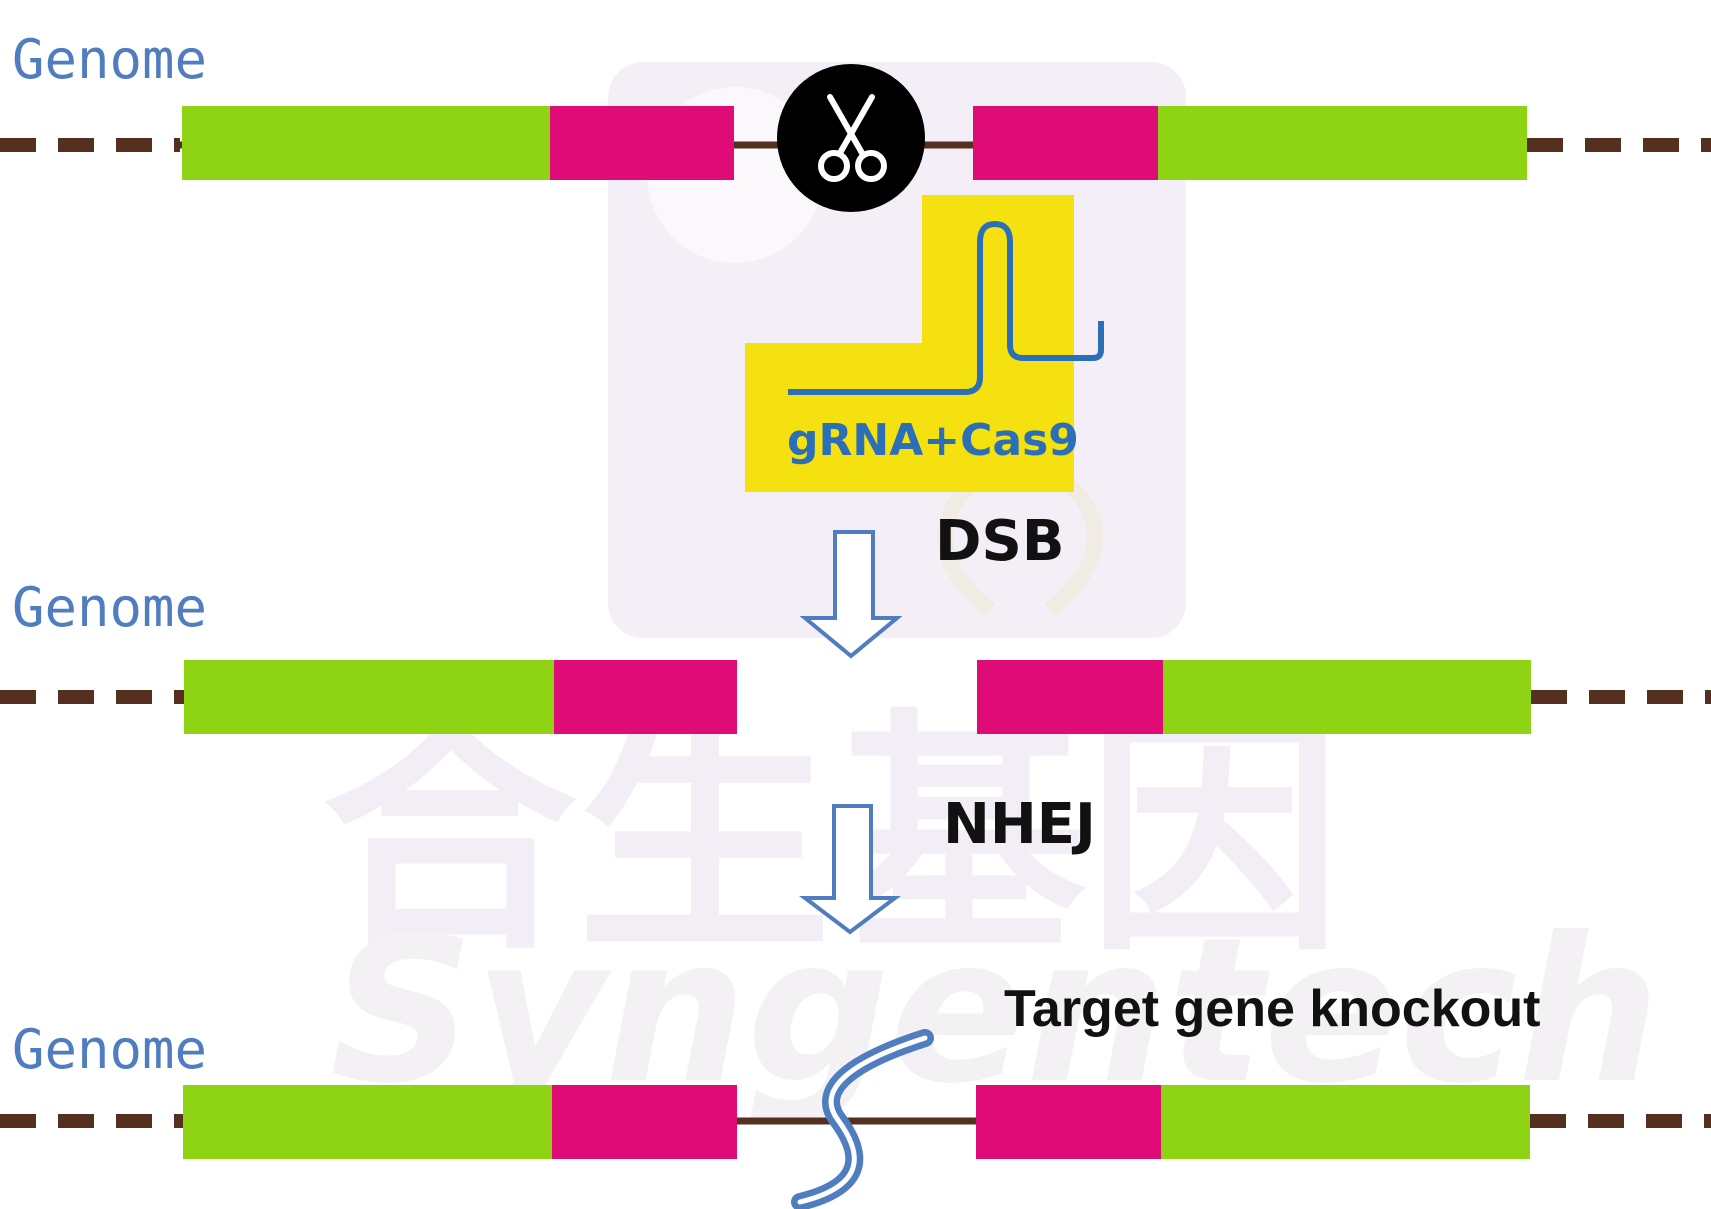 The height and width of the screenshot is (1209, 1711). Describe the element at coordinates (933, 440) in the screenshot. I see `grna-cas9-label: gRNA+Cas9` at that location.